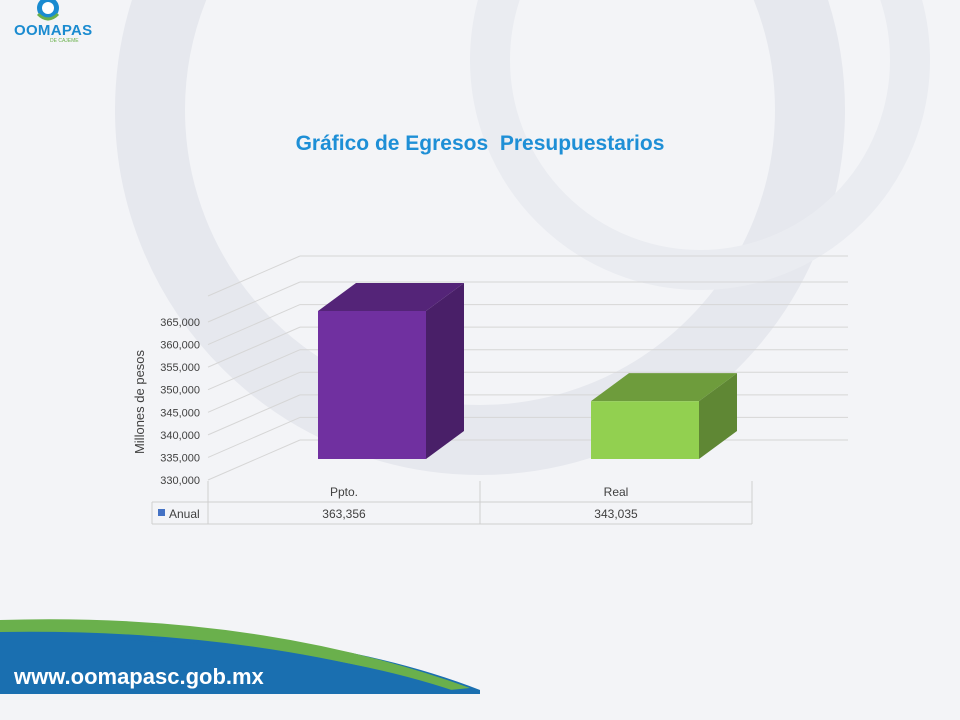  Describe the element at coordinates (180, 481) in the screenshot. I see `y-tick-label: 330,000` at that location.